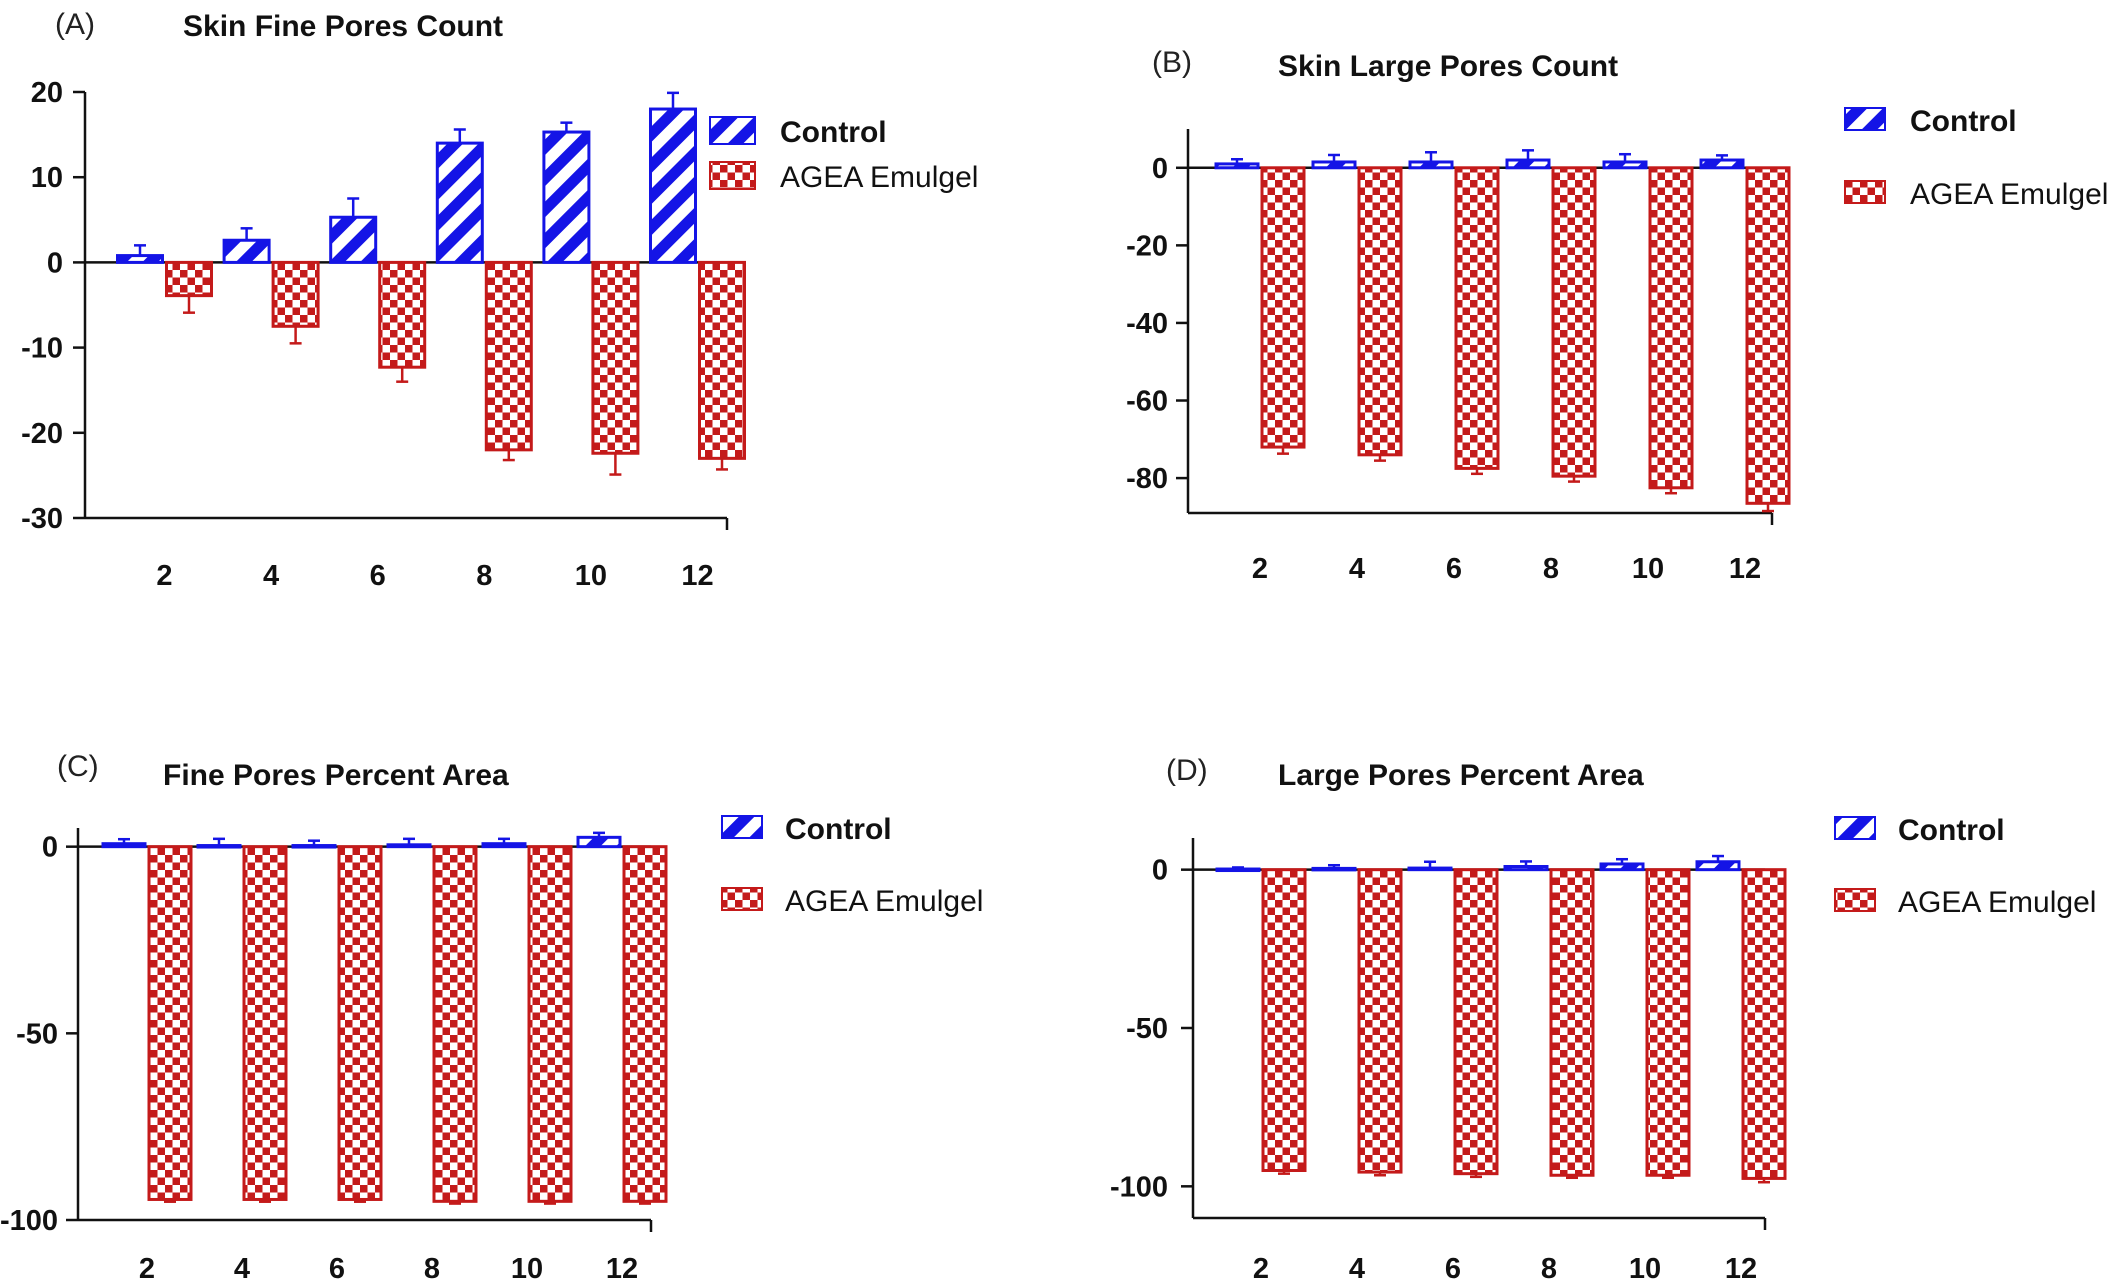 Image resolution: width=2128 pixels, height=1281 pixels. I want to click on panel-c-label: (C), so click(78, 766).